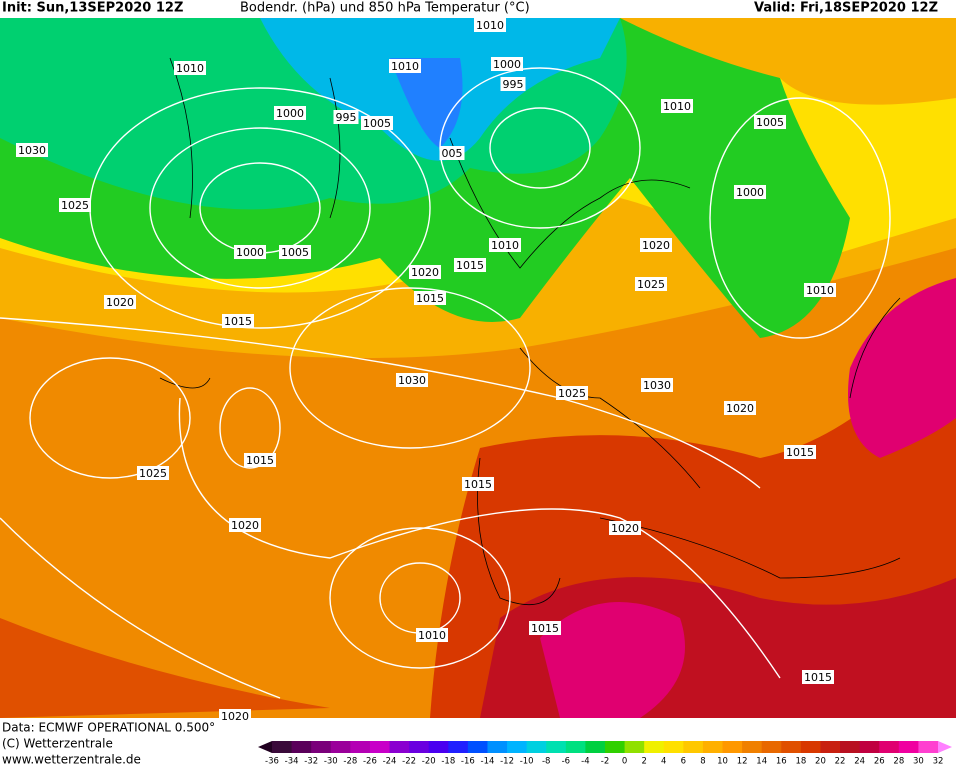 This screenshot has height=772, width=956. I want to click on init-time: Init: Sun,13SEP2020 12Z, so click(92, 8).